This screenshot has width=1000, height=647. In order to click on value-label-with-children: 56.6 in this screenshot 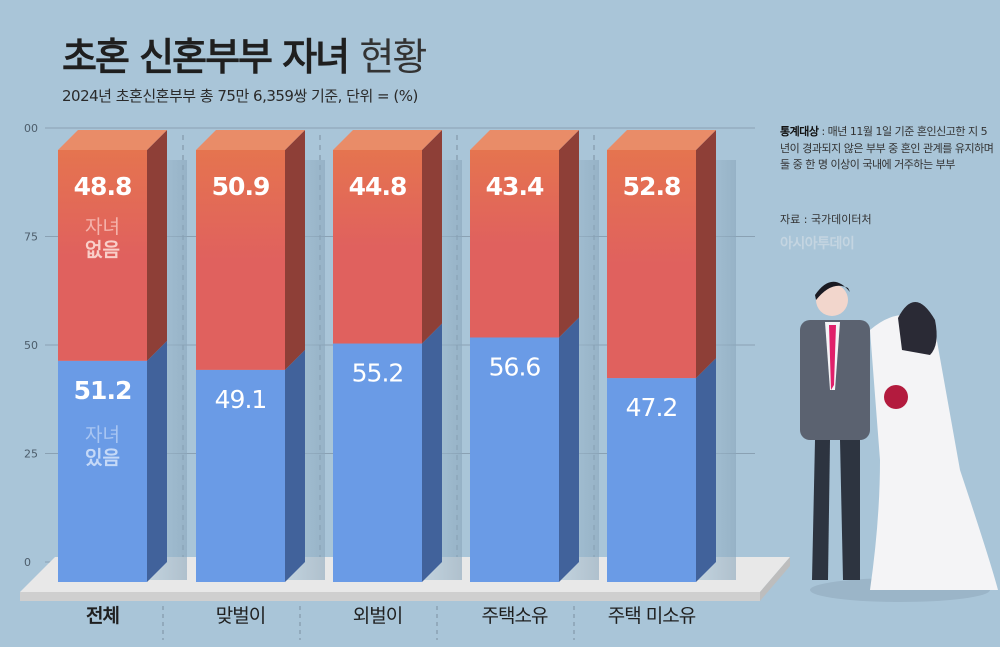, I will do `click(515, 366)`.